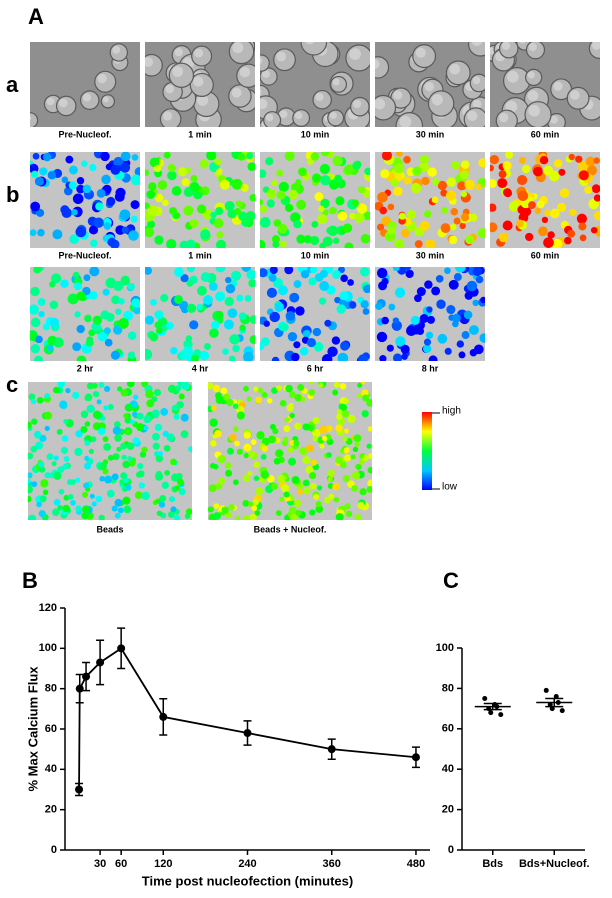 The height and width of the screenshot is (898, 612). I want to click on y-tick-label: 100, so click(445, 648).